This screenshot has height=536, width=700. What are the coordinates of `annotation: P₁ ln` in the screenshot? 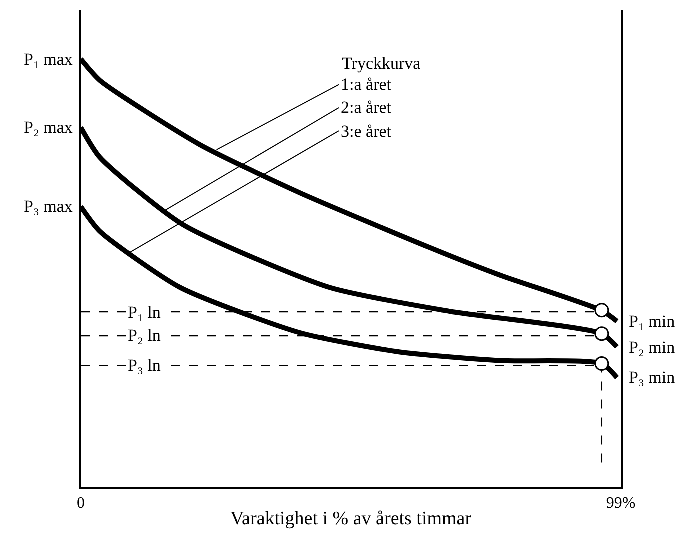 It's located at (145, 312).